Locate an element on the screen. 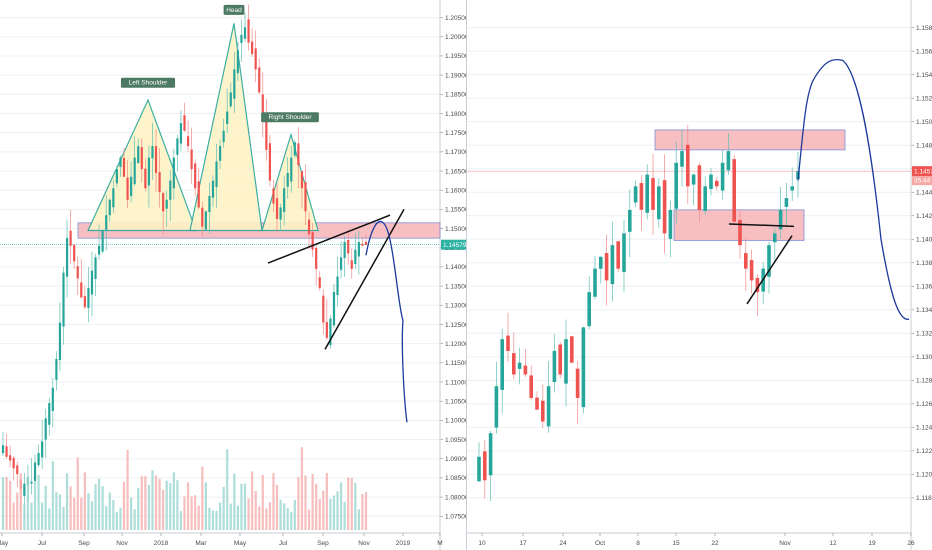 Image resolution: width=932 pixels, height=550 pixels. y-tick-label: 1.19500 is located at coordinates (455, 56).